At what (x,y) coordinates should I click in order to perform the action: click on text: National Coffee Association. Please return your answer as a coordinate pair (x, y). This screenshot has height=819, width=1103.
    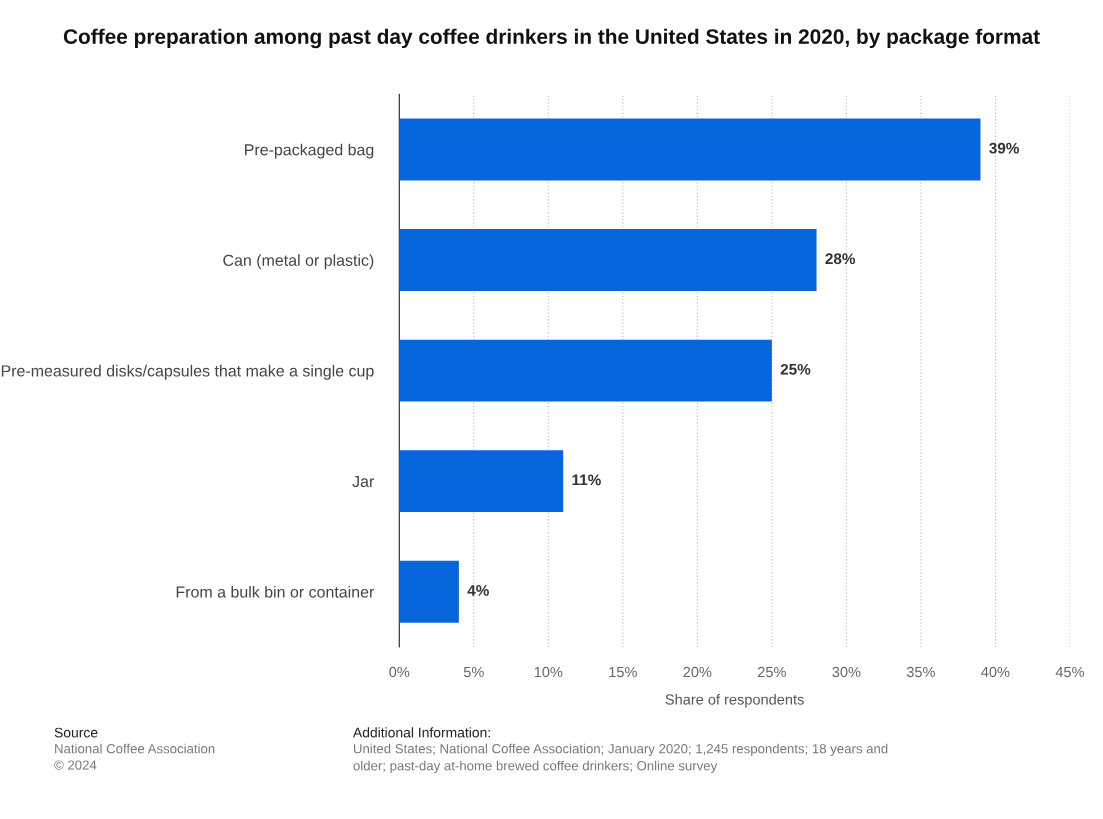
    Looking at the image, I should click on (135, 748).